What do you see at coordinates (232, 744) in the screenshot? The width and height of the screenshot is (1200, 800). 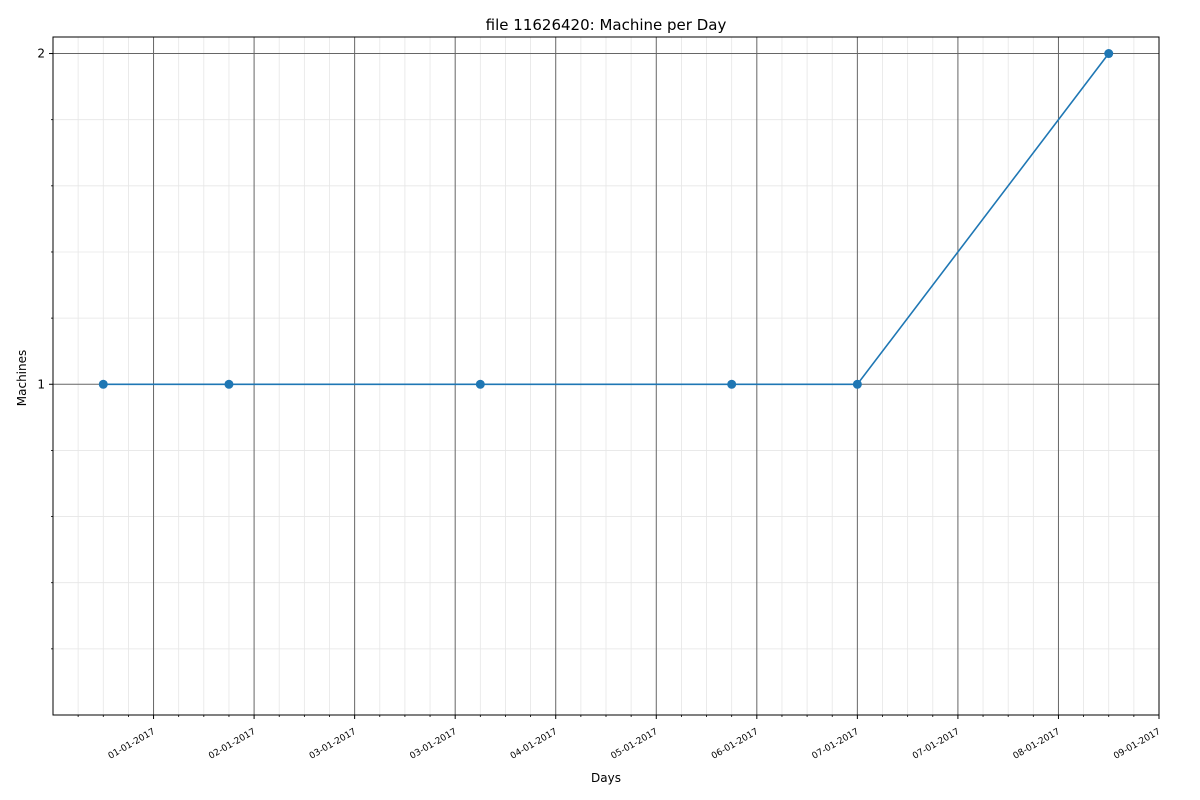 I see `x-tick-label: 02-01-2017` at bounding box center [232, 744].